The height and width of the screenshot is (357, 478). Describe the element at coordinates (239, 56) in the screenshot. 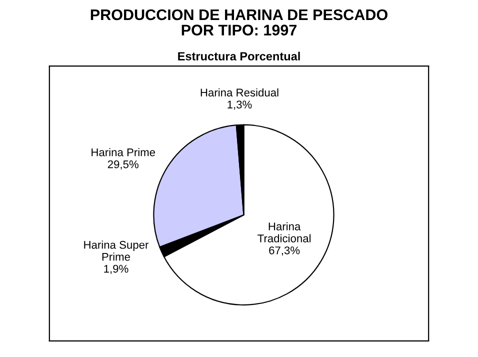

I see `chart-subtitle: Estructura Porcentual` at that location.